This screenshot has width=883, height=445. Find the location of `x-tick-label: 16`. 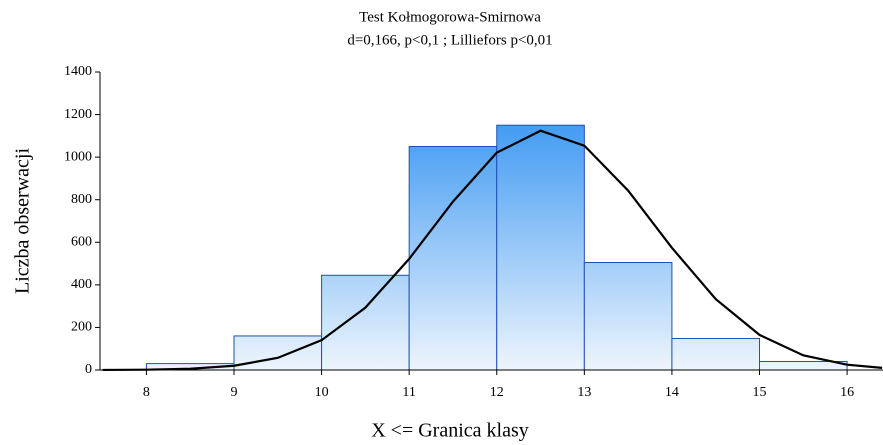

x-tick-label: 16 is located at coordinates (847, 392).